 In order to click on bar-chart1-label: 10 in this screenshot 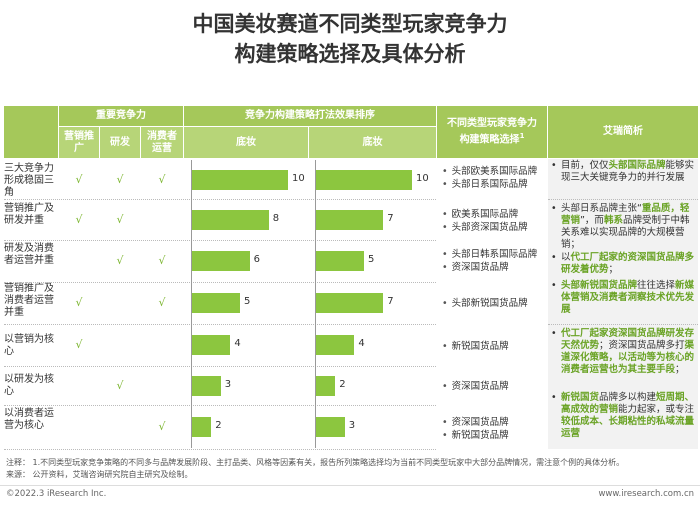, I will do `click(298, 178)`.